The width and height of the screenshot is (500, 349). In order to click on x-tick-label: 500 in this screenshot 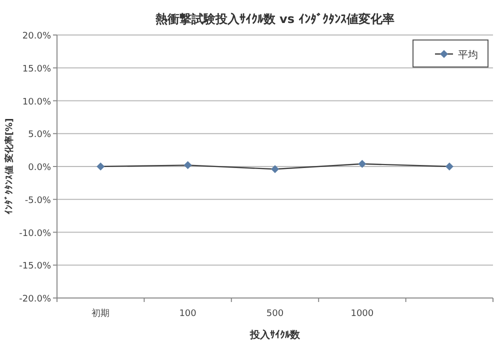, I will do `click(275, 314)`.